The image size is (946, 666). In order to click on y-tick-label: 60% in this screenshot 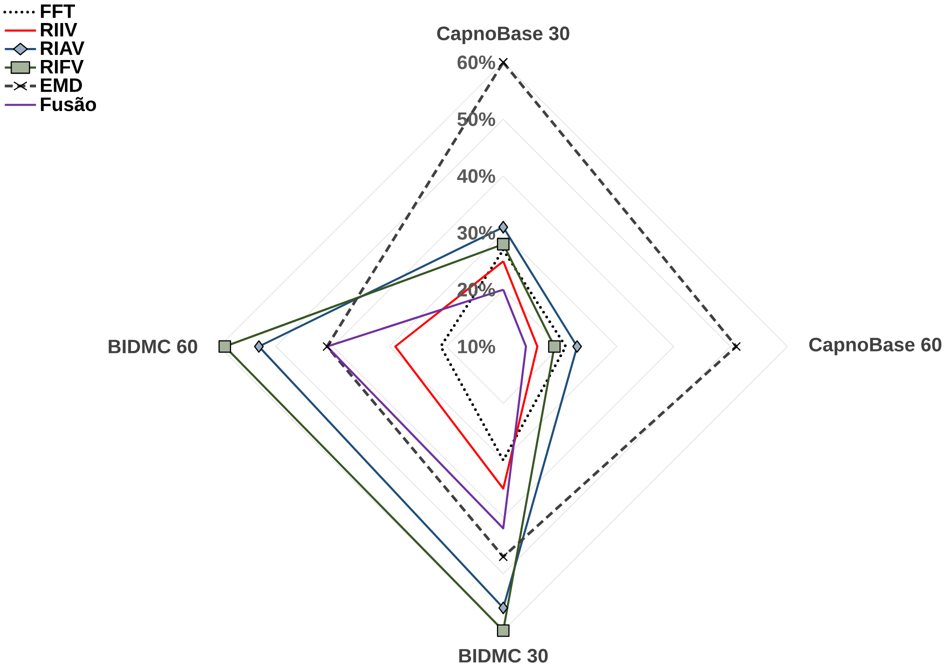, I will do `click(477, 62)`.